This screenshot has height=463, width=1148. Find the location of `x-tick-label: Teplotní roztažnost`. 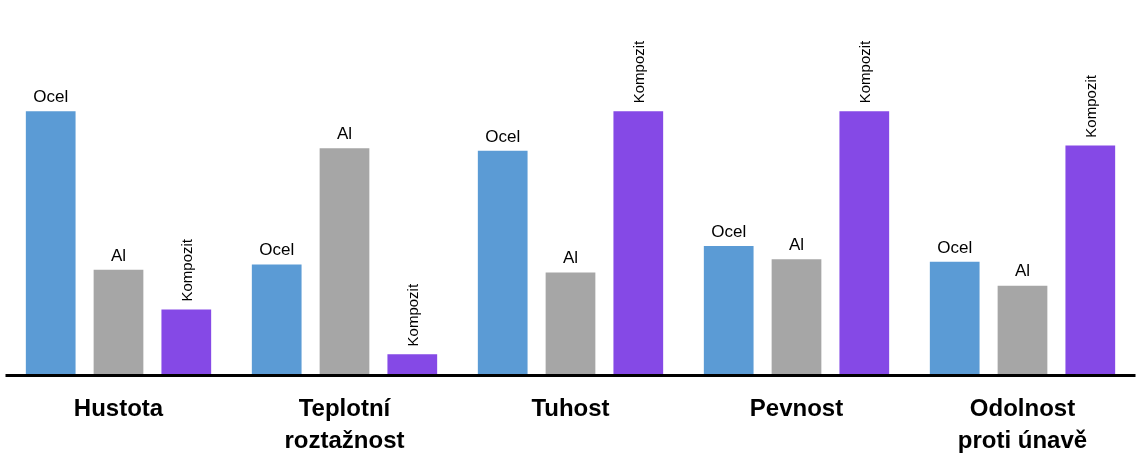

x-tick-label: Teplotní roztažnost is located at coordinates (344, 423).